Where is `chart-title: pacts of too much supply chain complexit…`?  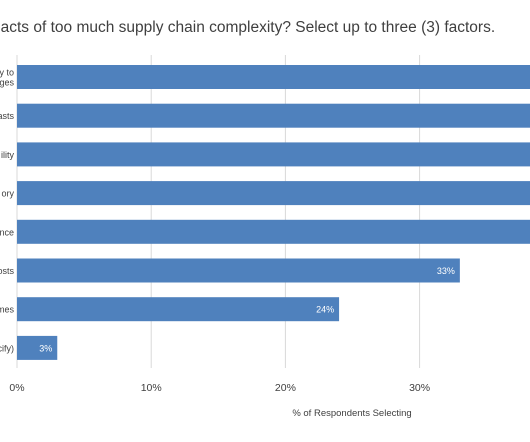 chart-title: pacts of too much supply chain complexit… is located at coordinates (248, 27).